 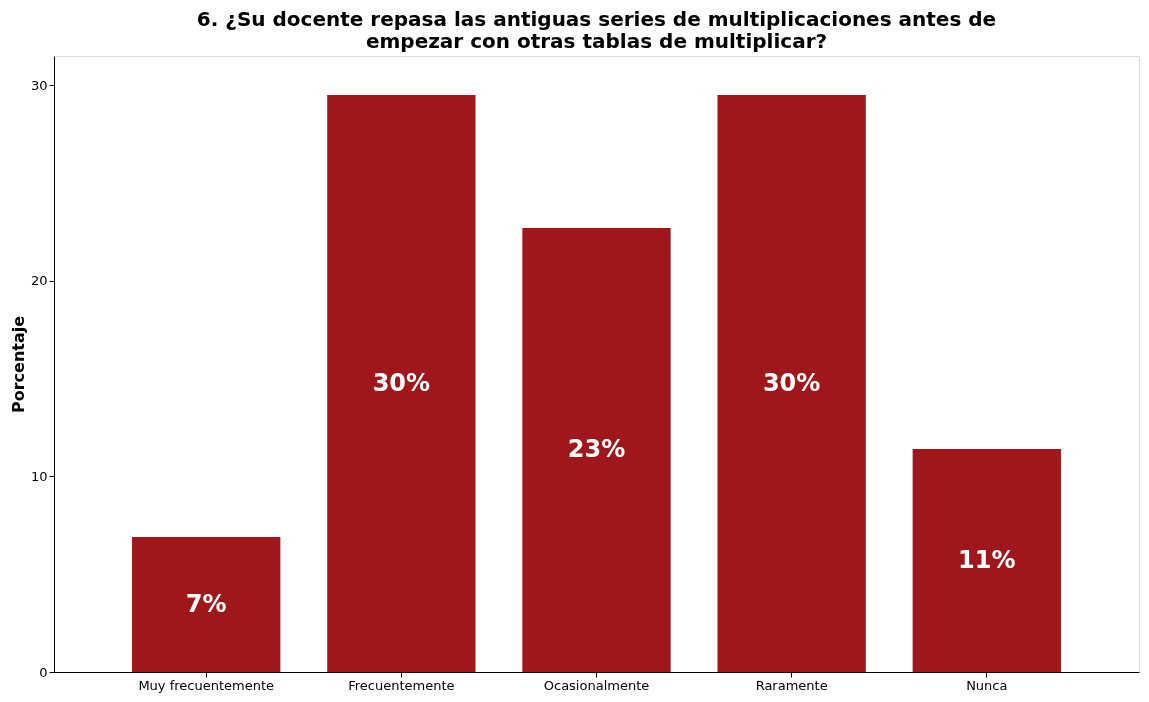 I want to click on x-tick-label: Nunca, so click(x=987, y=685).